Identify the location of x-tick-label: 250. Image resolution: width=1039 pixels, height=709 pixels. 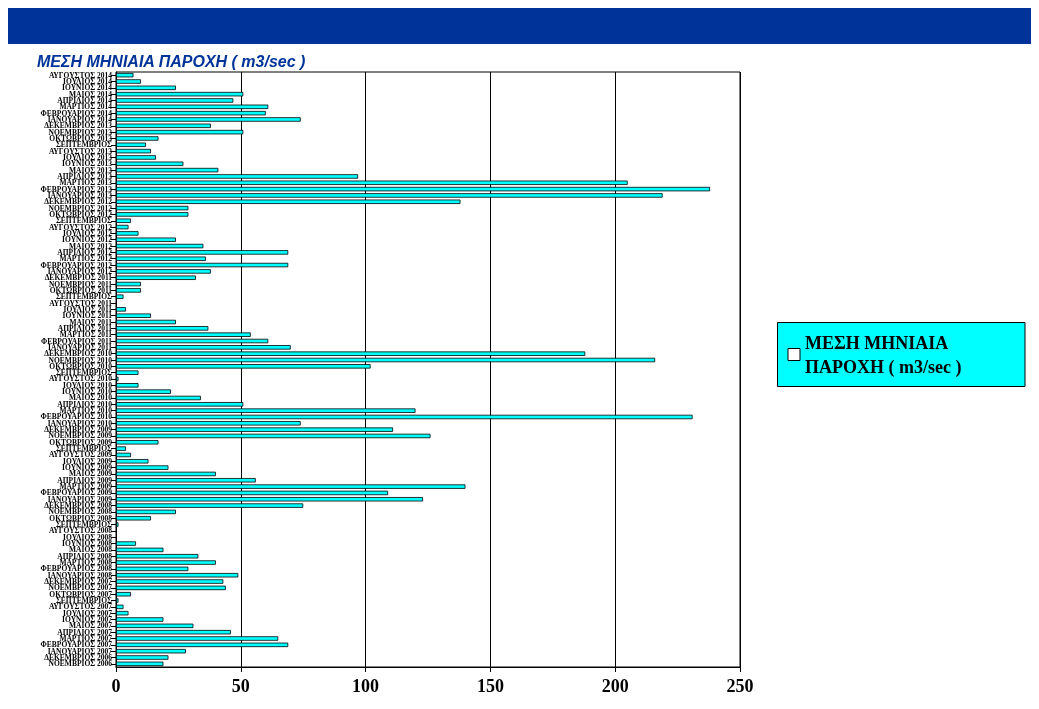
(740, 686).